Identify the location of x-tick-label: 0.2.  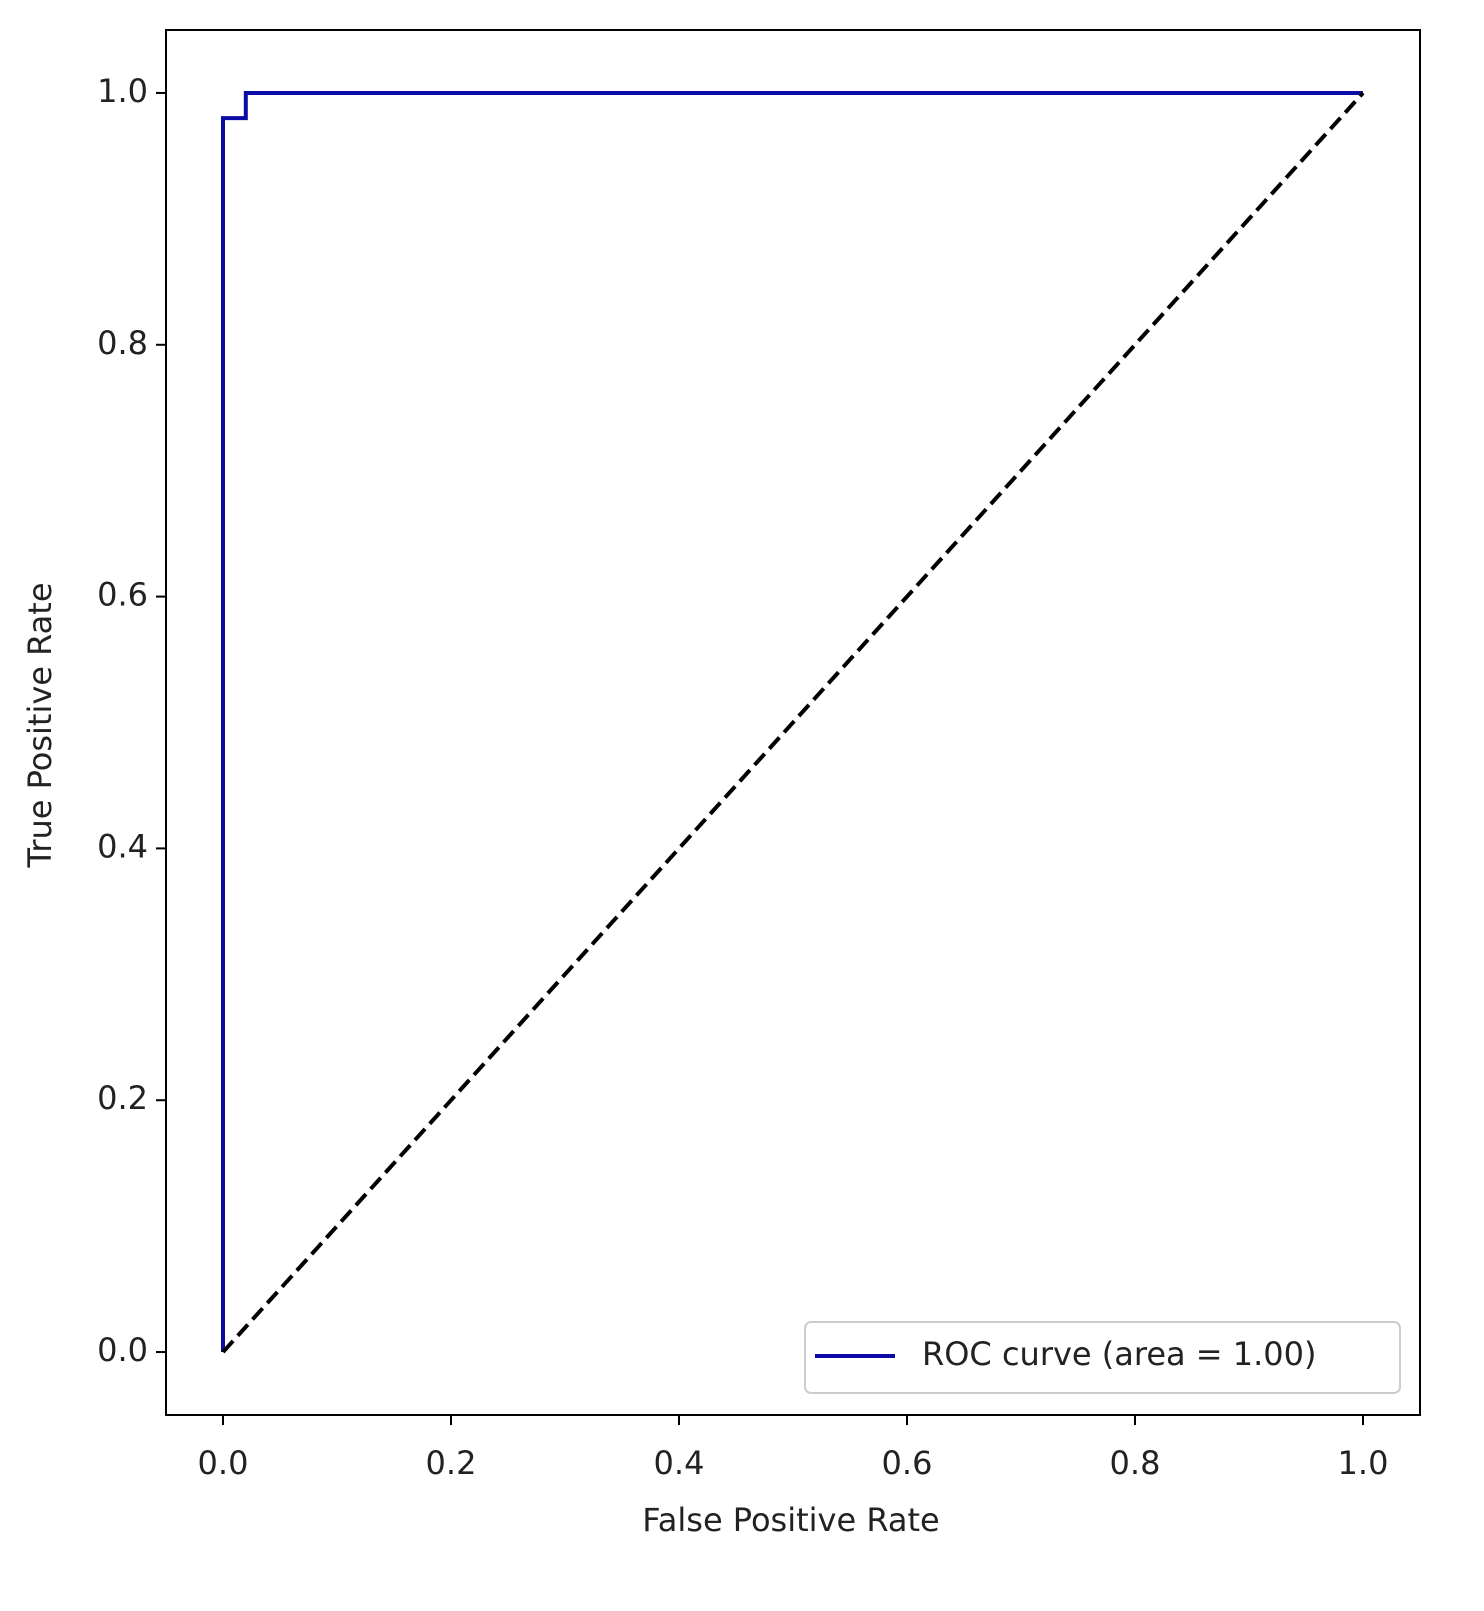
(451, 1463).